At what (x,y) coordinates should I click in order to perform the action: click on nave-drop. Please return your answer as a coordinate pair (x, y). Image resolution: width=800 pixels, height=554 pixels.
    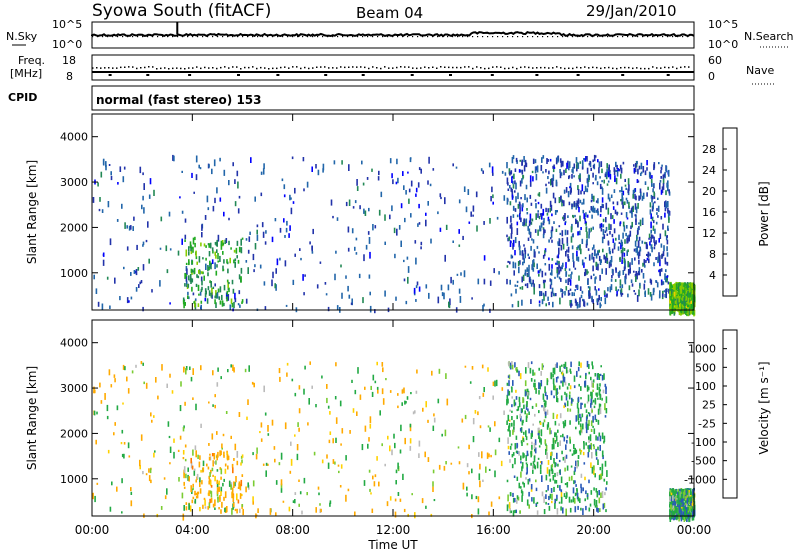
    Looking at the image, I should click on (278, 75).